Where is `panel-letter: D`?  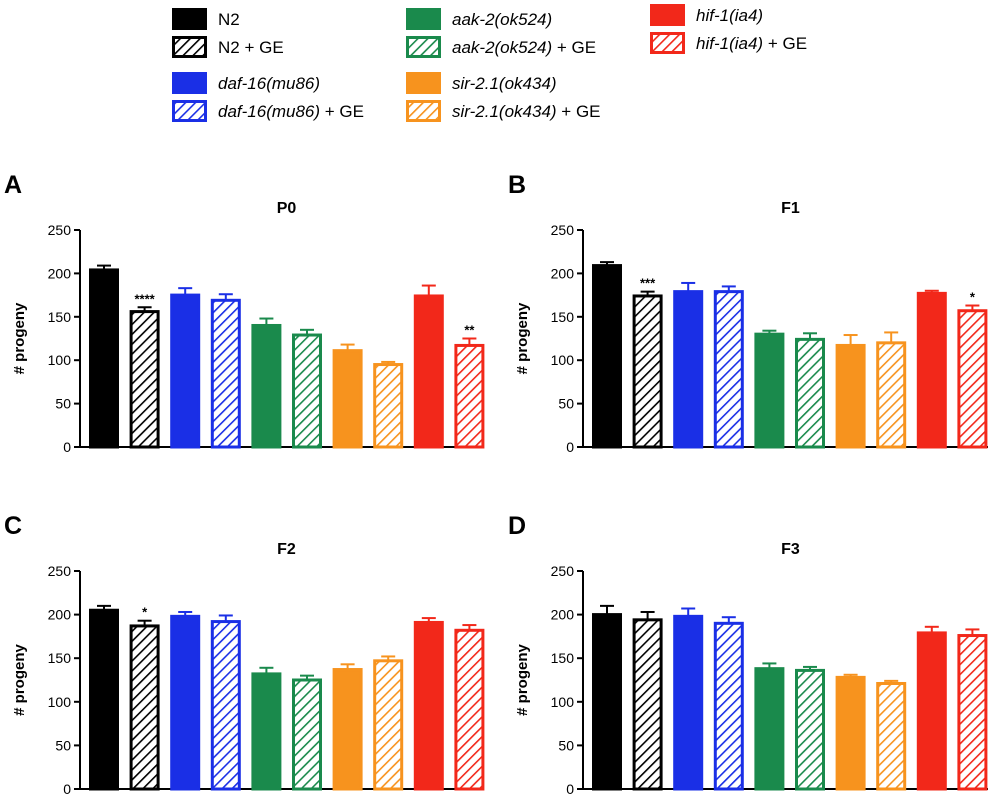 panel-letter: D is located at coordinates (517, 526).